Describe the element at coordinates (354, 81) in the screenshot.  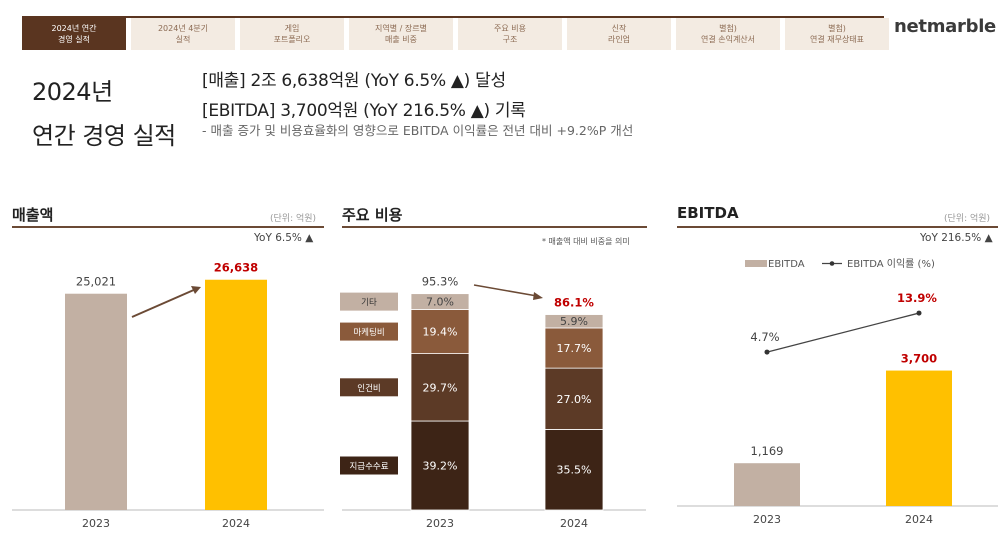
I see `headline-revenue: [매출] 2조 6,638억원 (YoY 6.5% ▲) 달성` at that location.